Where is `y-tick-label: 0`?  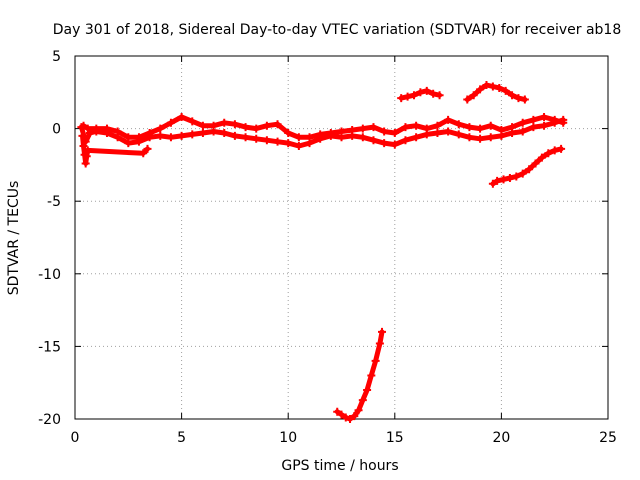
y-tick-label: 0 is located at coordinates (56, 130).